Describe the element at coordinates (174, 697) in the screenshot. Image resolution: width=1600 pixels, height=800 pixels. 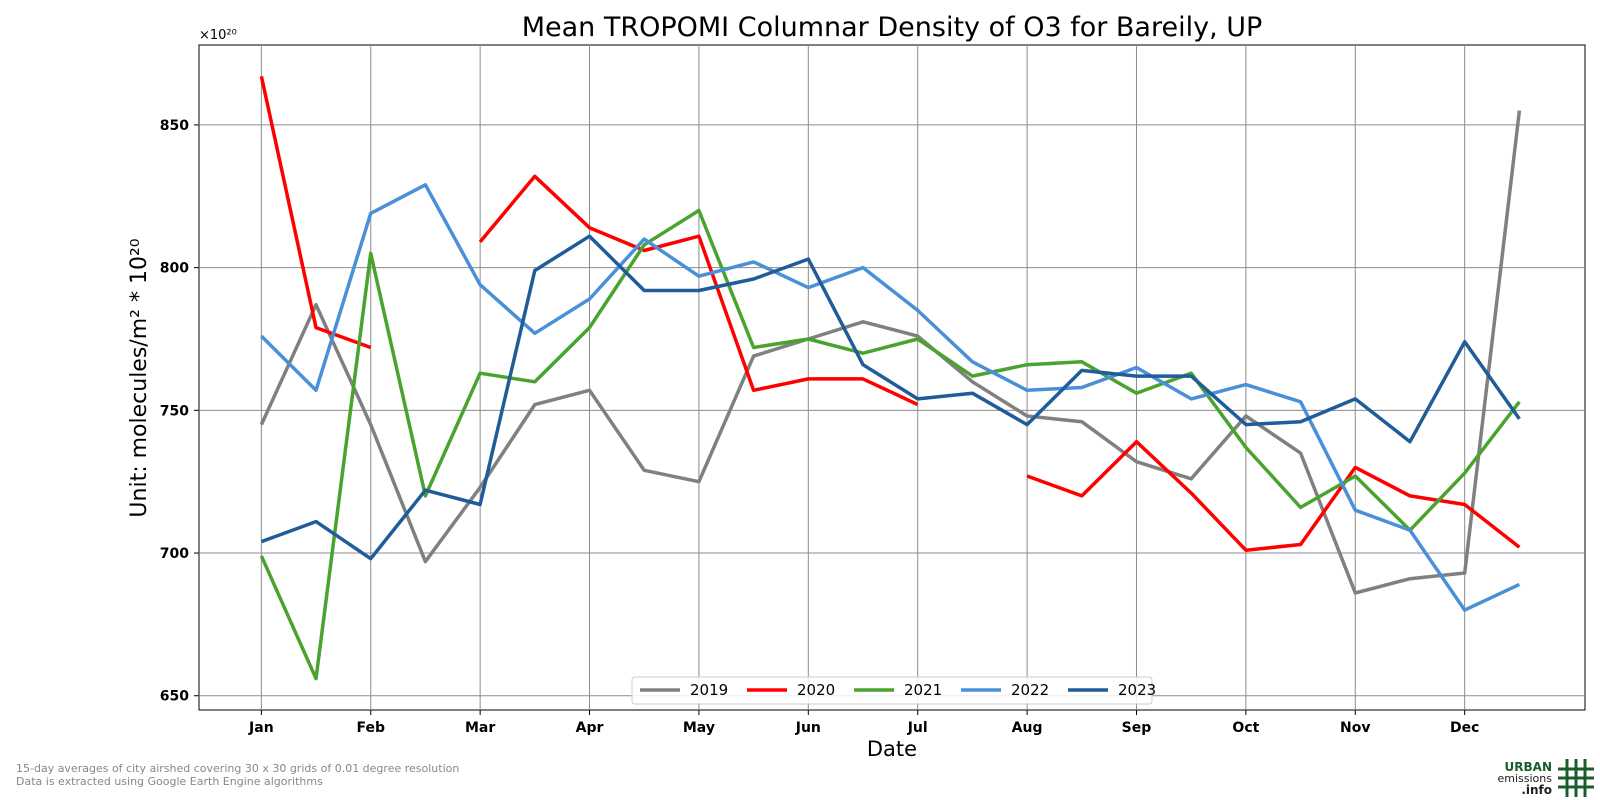
I see `y-tick-label: 650` at that location.